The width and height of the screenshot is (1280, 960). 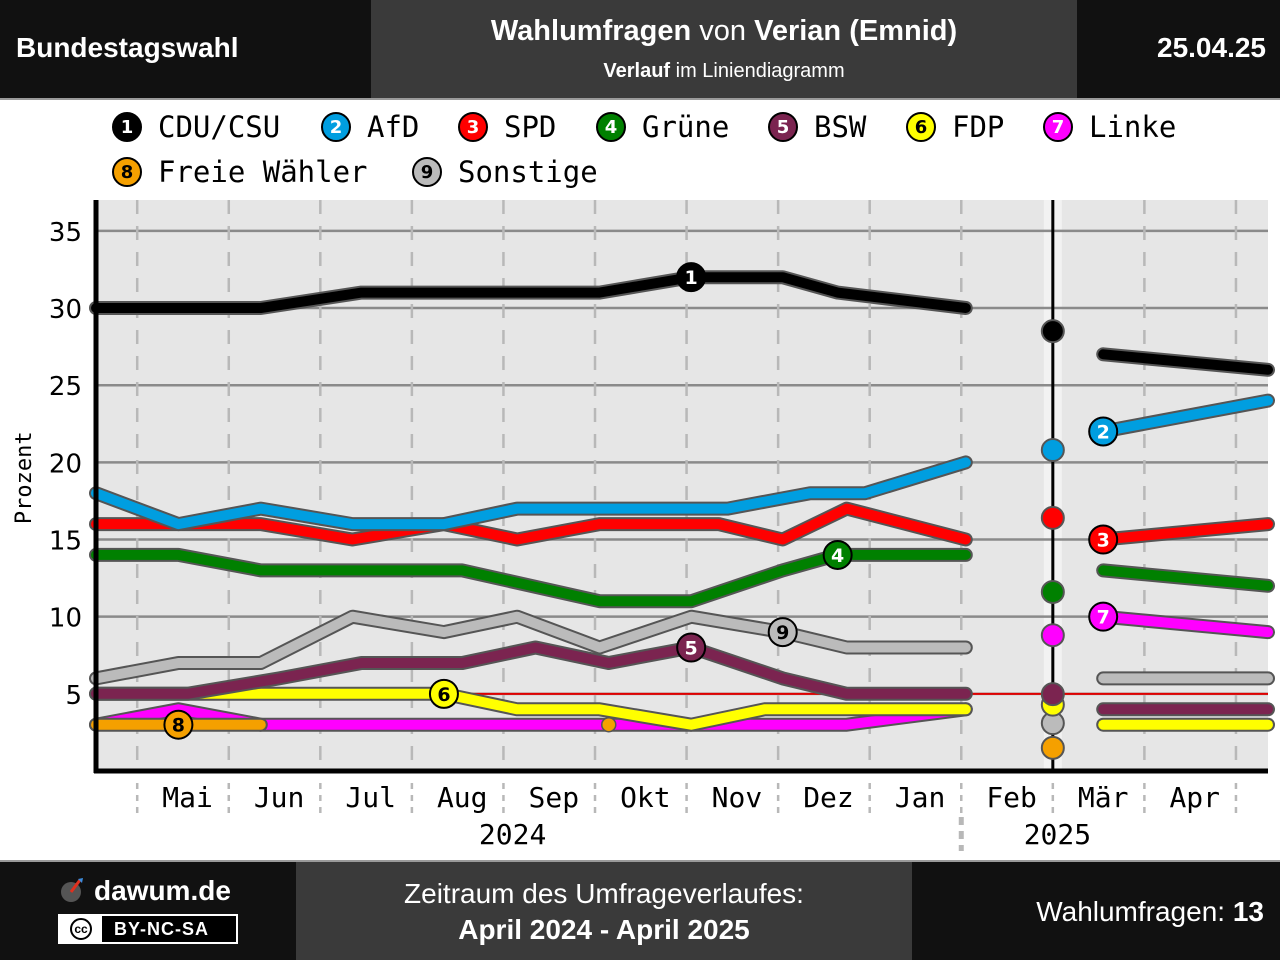 I want to click on chart-title: Wahlumfragen von Verian (Emnid), so click(x=724, y=31).